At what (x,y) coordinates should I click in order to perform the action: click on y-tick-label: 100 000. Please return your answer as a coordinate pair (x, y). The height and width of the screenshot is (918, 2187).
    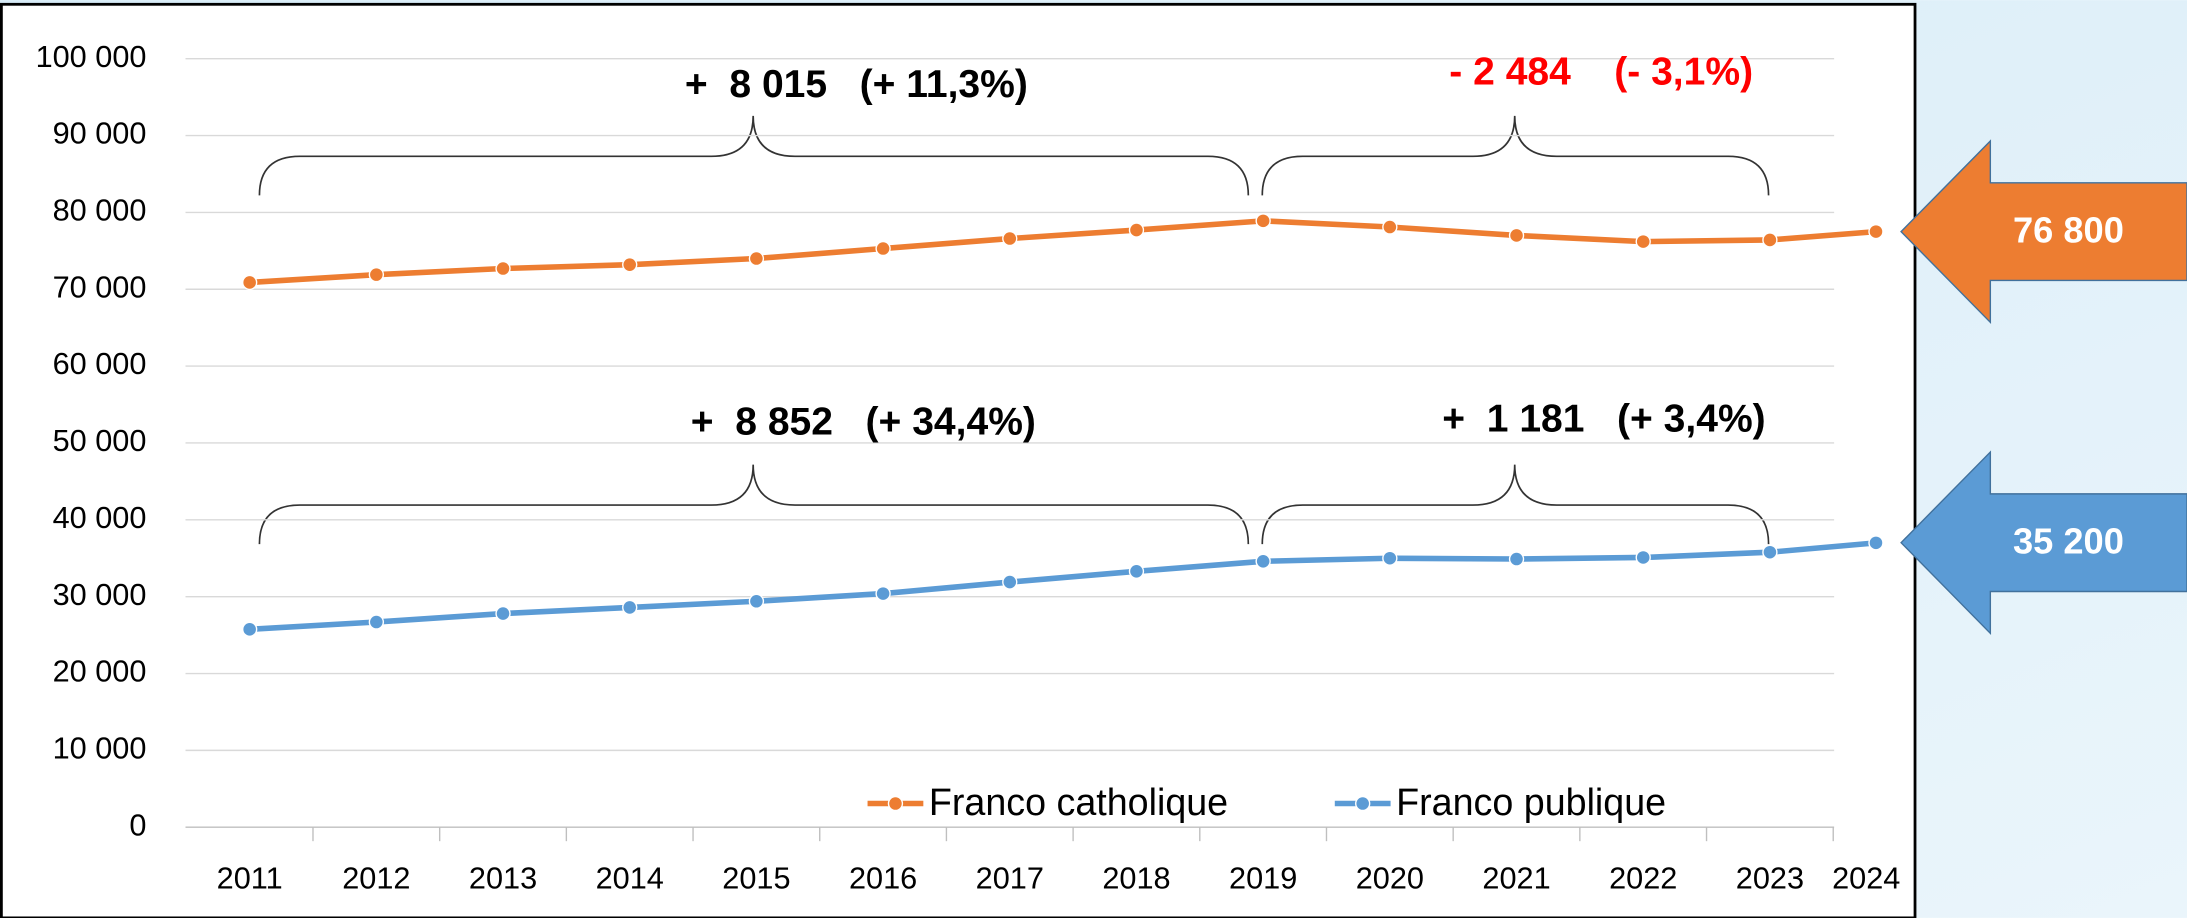
    Looking at the image, I should click on (91, 56).